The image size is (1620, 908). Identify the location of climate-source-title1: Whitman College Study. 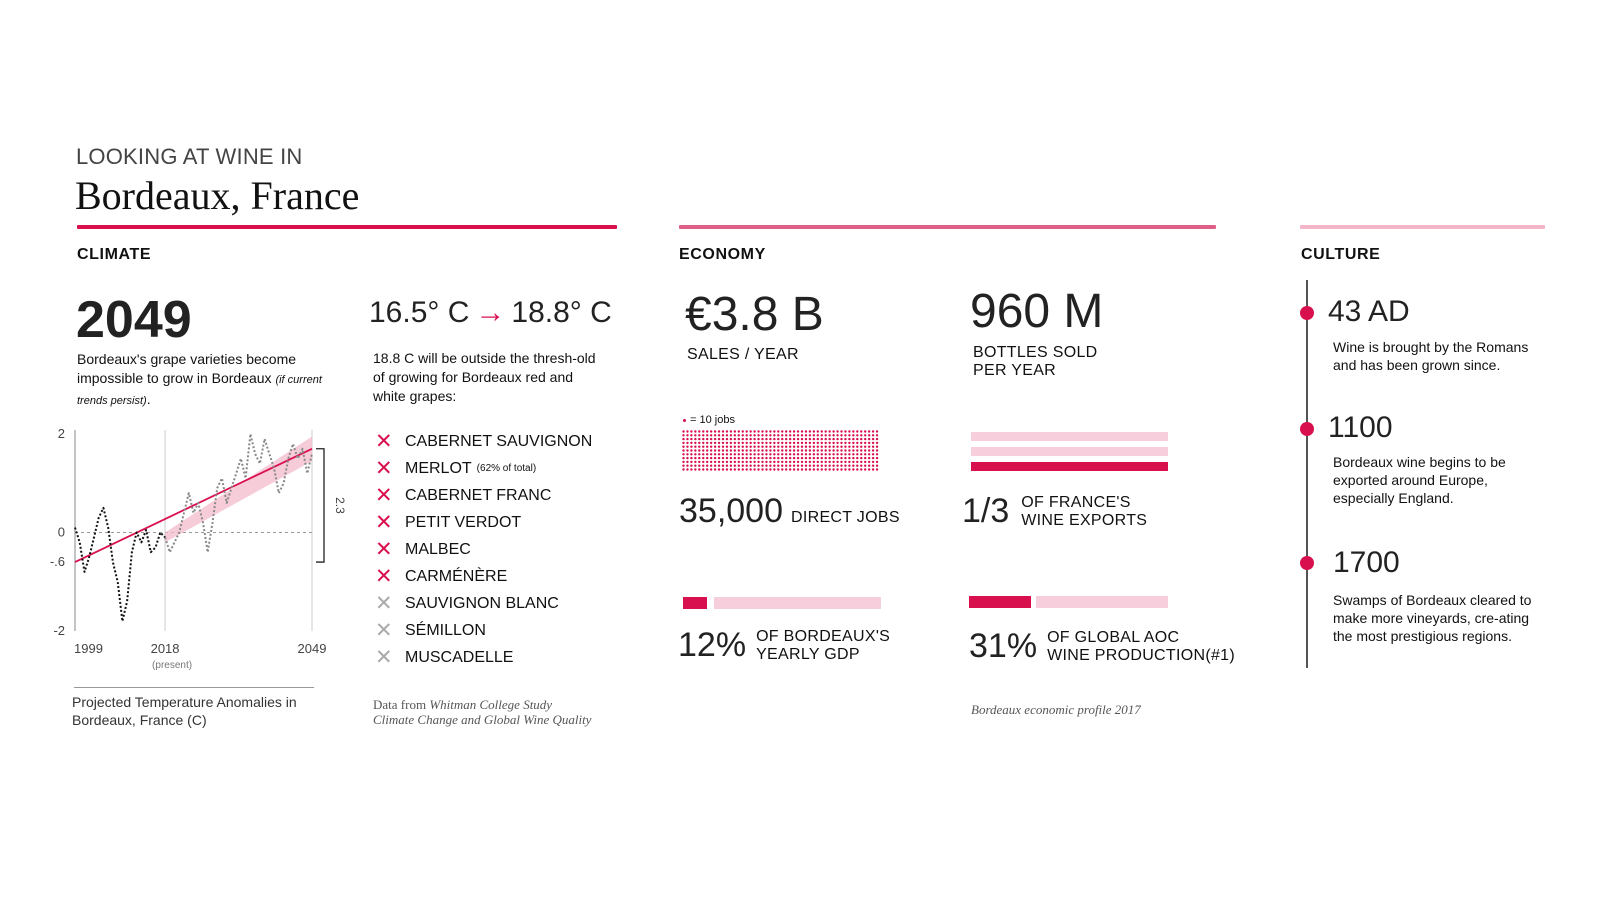
(491, 704).